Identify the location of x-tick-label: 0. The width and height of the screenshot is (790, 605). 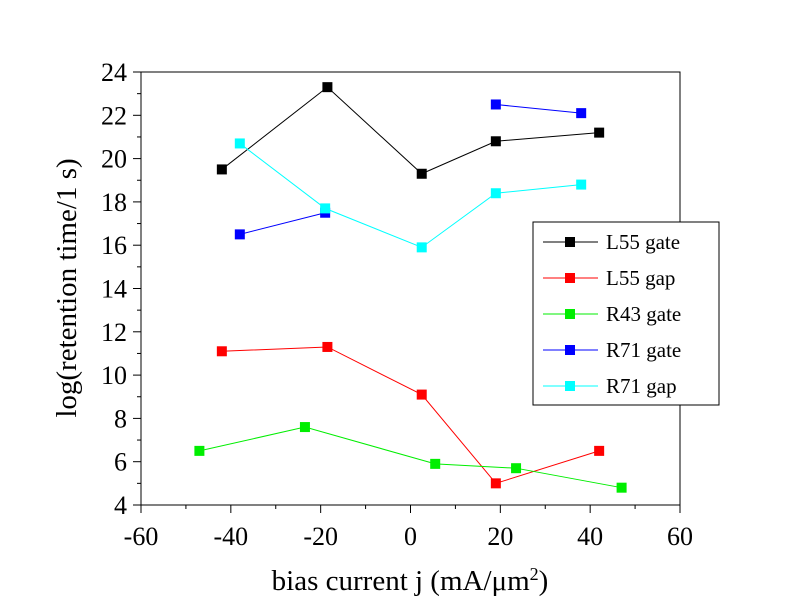
(410, 536).